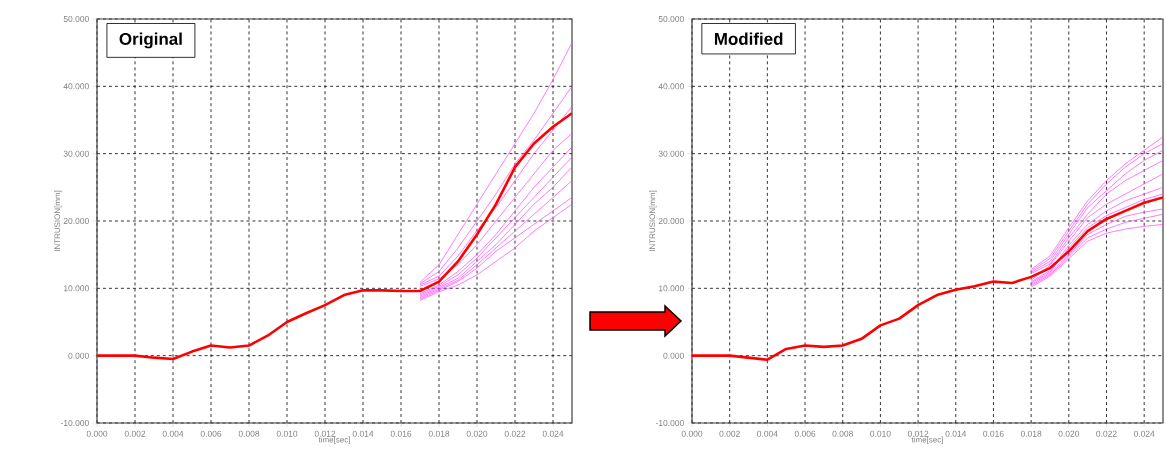 The width and height of the screenshot is (1166, 456). I want to click on text: Modified, so click(748, 38).